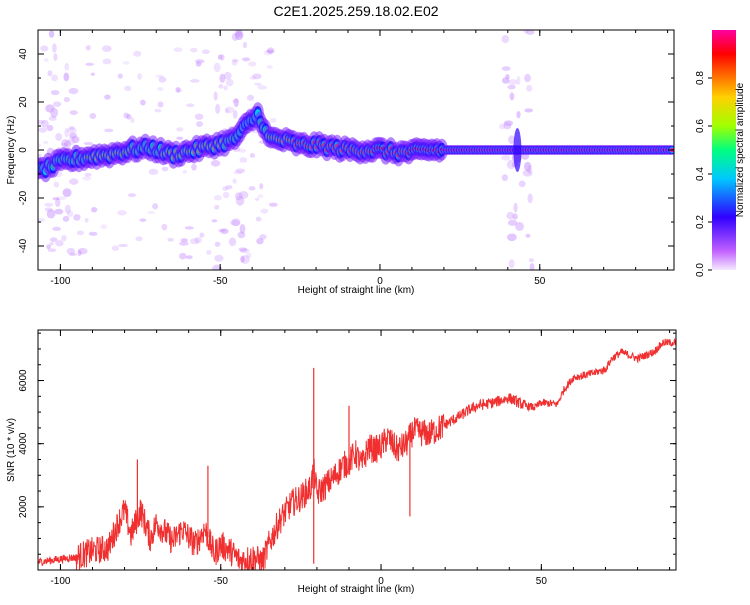  I want to click on colorbar-gradient, so click(724, 150).